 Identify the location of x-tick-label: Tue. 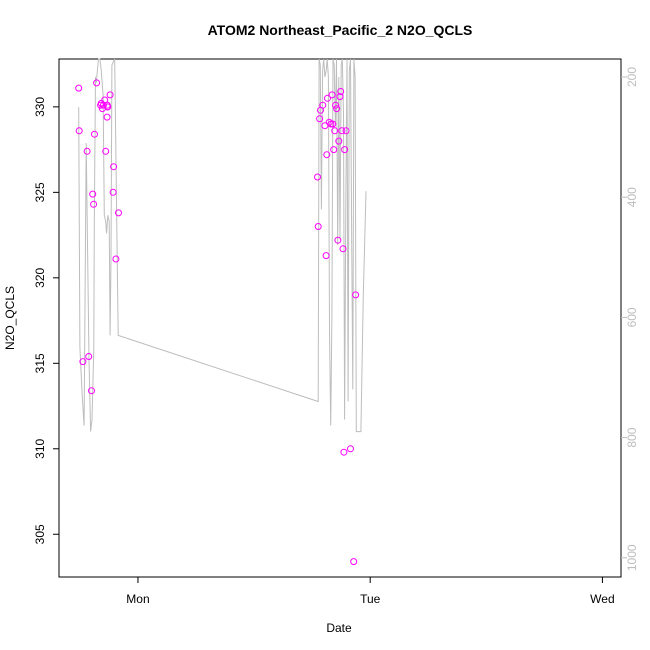
(370, 599).